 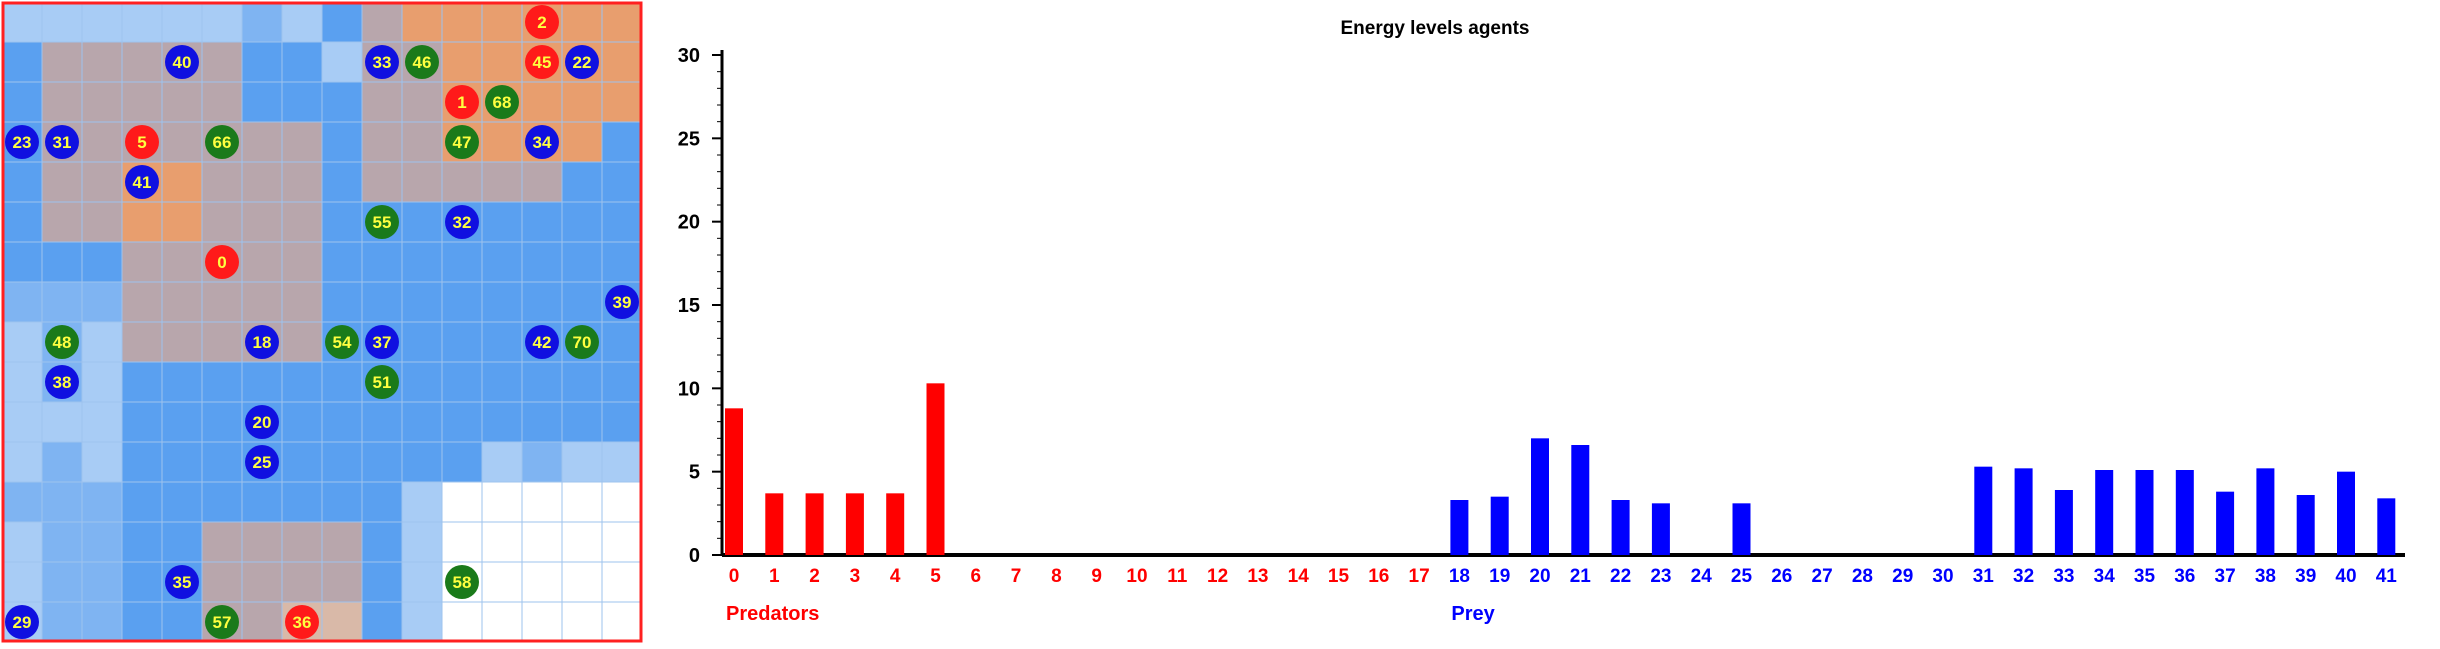 I want to click on plant-agent-label: 54, so click(x=342, y=342).